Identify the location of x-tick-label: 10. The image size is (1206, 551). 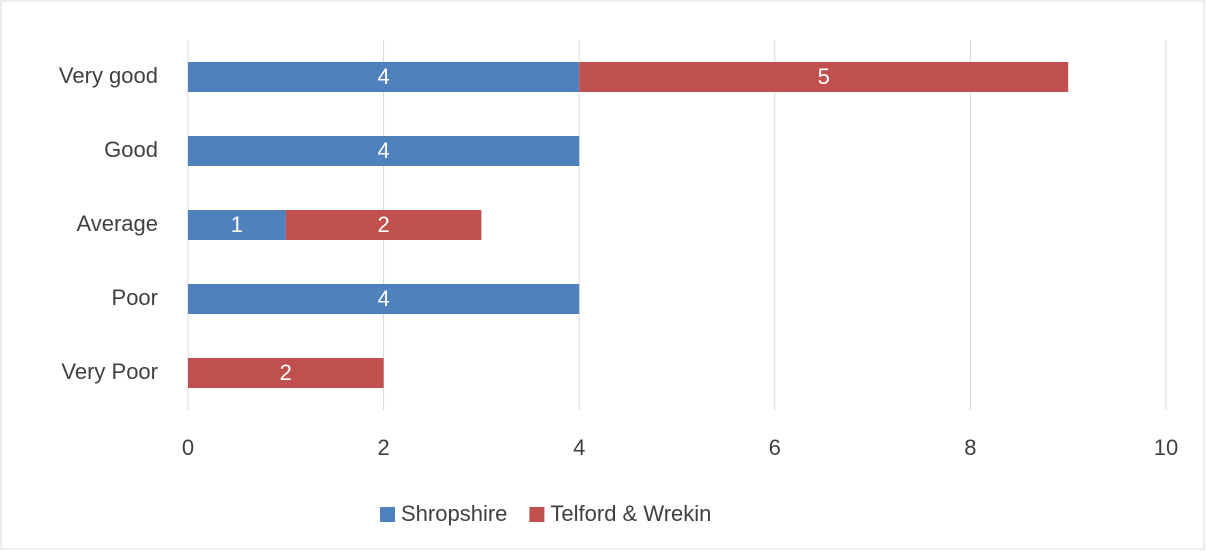
(1166, 447).